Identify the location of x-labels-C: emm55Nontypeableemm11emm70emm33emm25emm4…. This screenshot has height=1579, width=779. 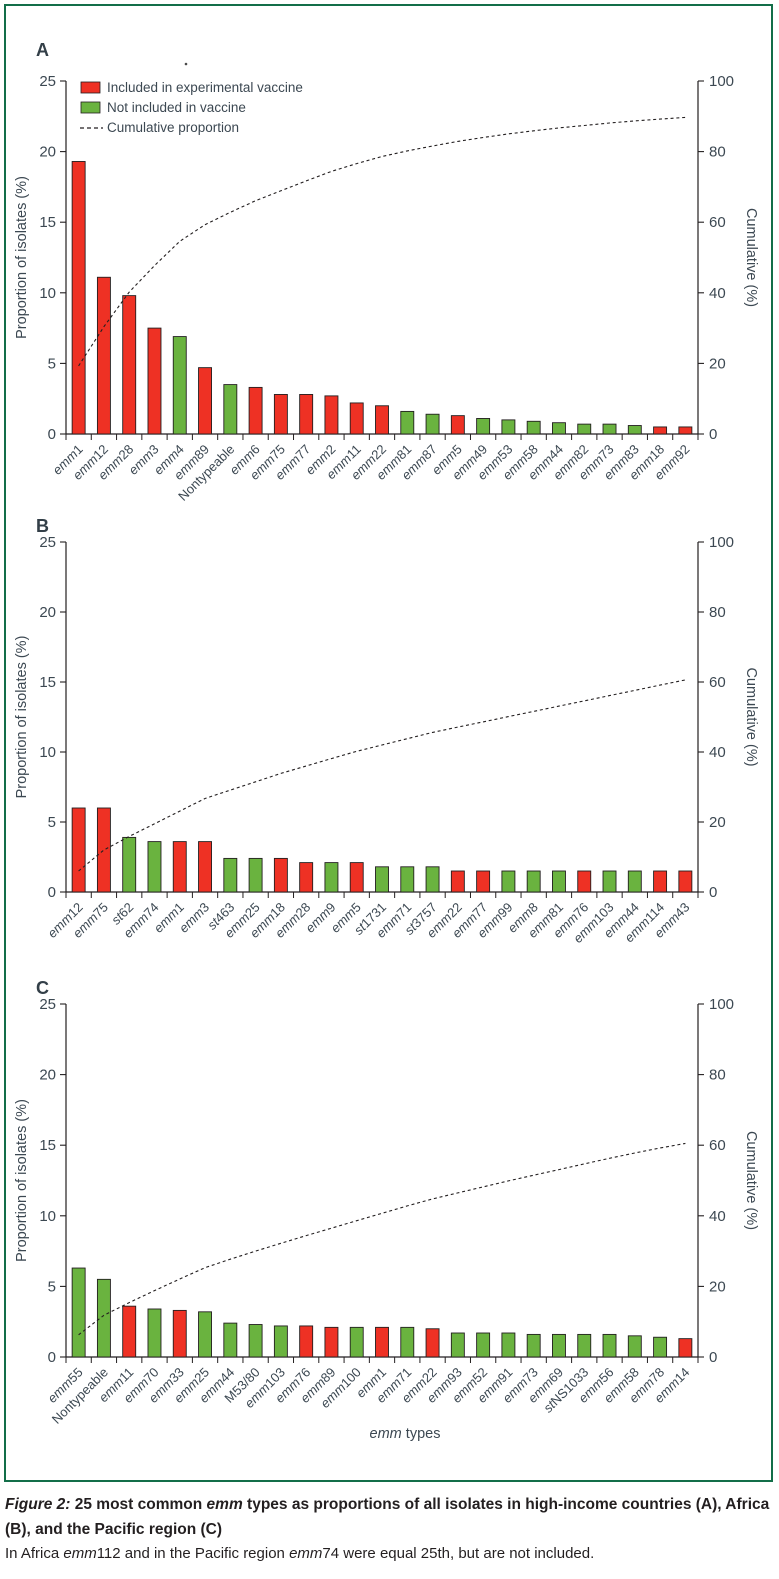
(368, 1396).